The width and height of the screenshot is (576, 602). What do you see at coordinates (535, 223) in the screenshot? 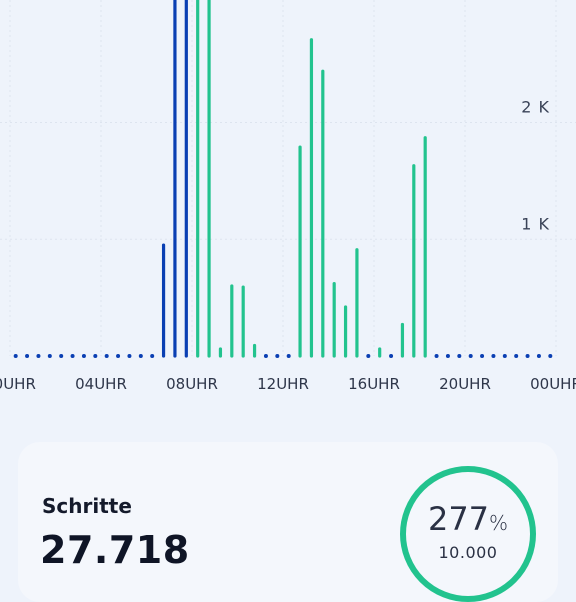
I see `y-tick-label: 1 K` at bounding box center [535, 223].